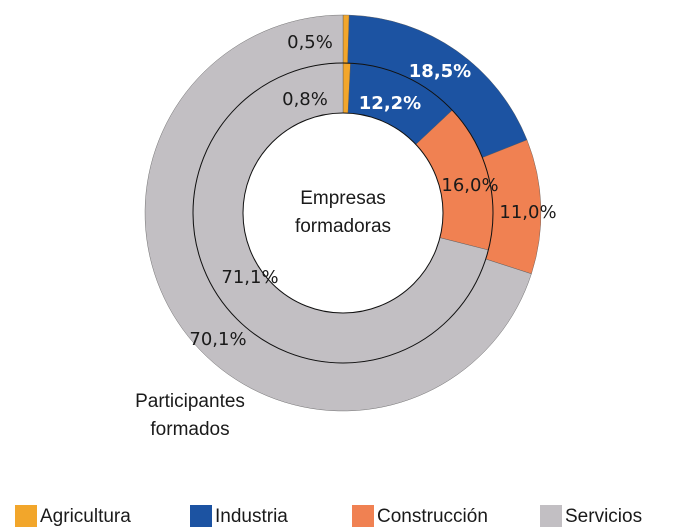  What do you see at coordinates (432, 516) in the screenshot?
I see `legend-label: Construcción` at bounding box center [432, 516].